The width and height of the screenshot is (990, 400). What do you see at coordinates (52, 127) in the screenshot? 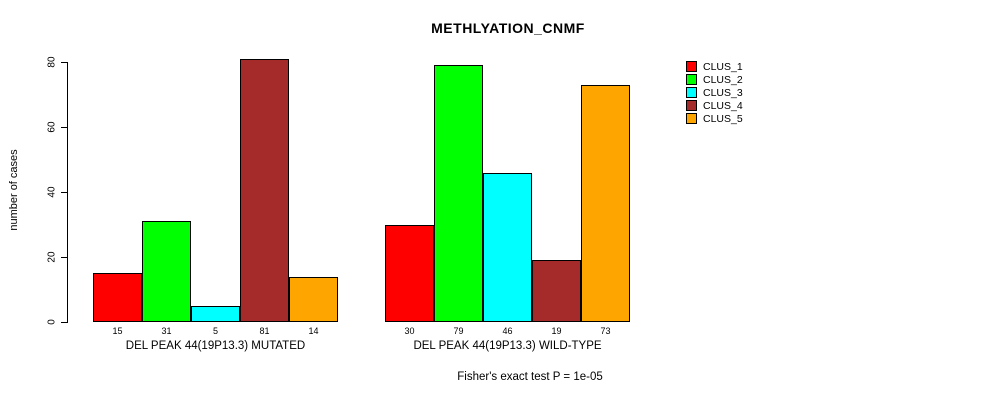
I see `y-tick-label: 60` at bounding box center [52, 127].